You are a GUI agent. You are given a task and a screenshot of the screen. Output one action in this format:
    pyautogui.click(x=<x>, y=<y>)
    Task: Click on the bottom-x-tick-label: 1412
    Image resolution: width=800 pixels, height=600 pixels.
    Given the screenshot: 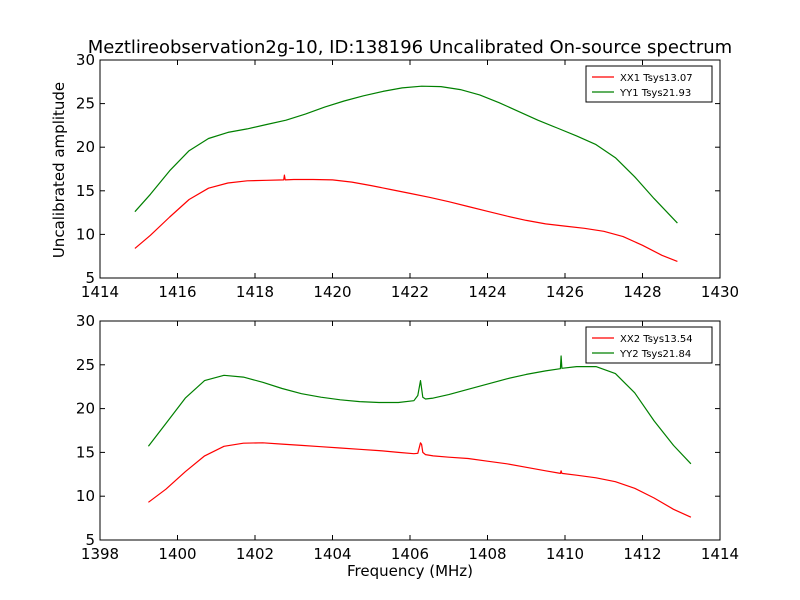 What is the action you would take?
    pyautogui.click(x=642, y=554)
    